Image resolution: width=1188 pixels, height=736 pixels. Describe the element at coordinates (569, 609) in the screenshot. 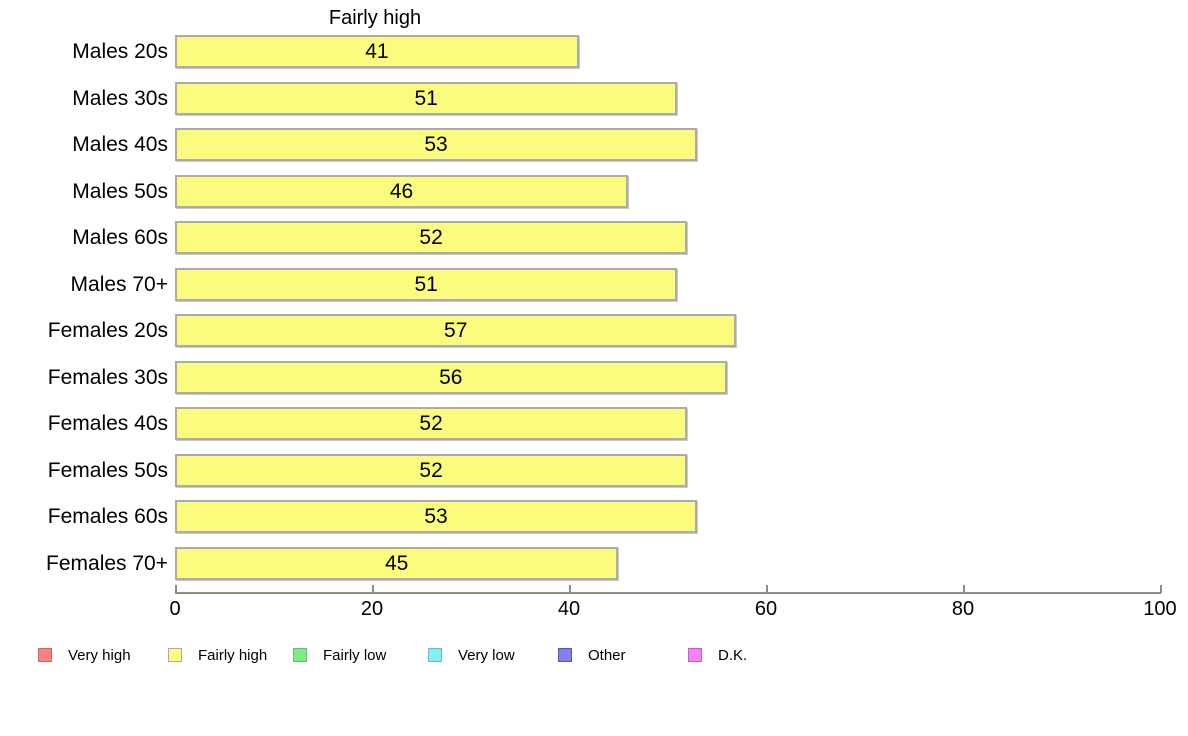

I see `x-axis-tick-label: 40` at that location.